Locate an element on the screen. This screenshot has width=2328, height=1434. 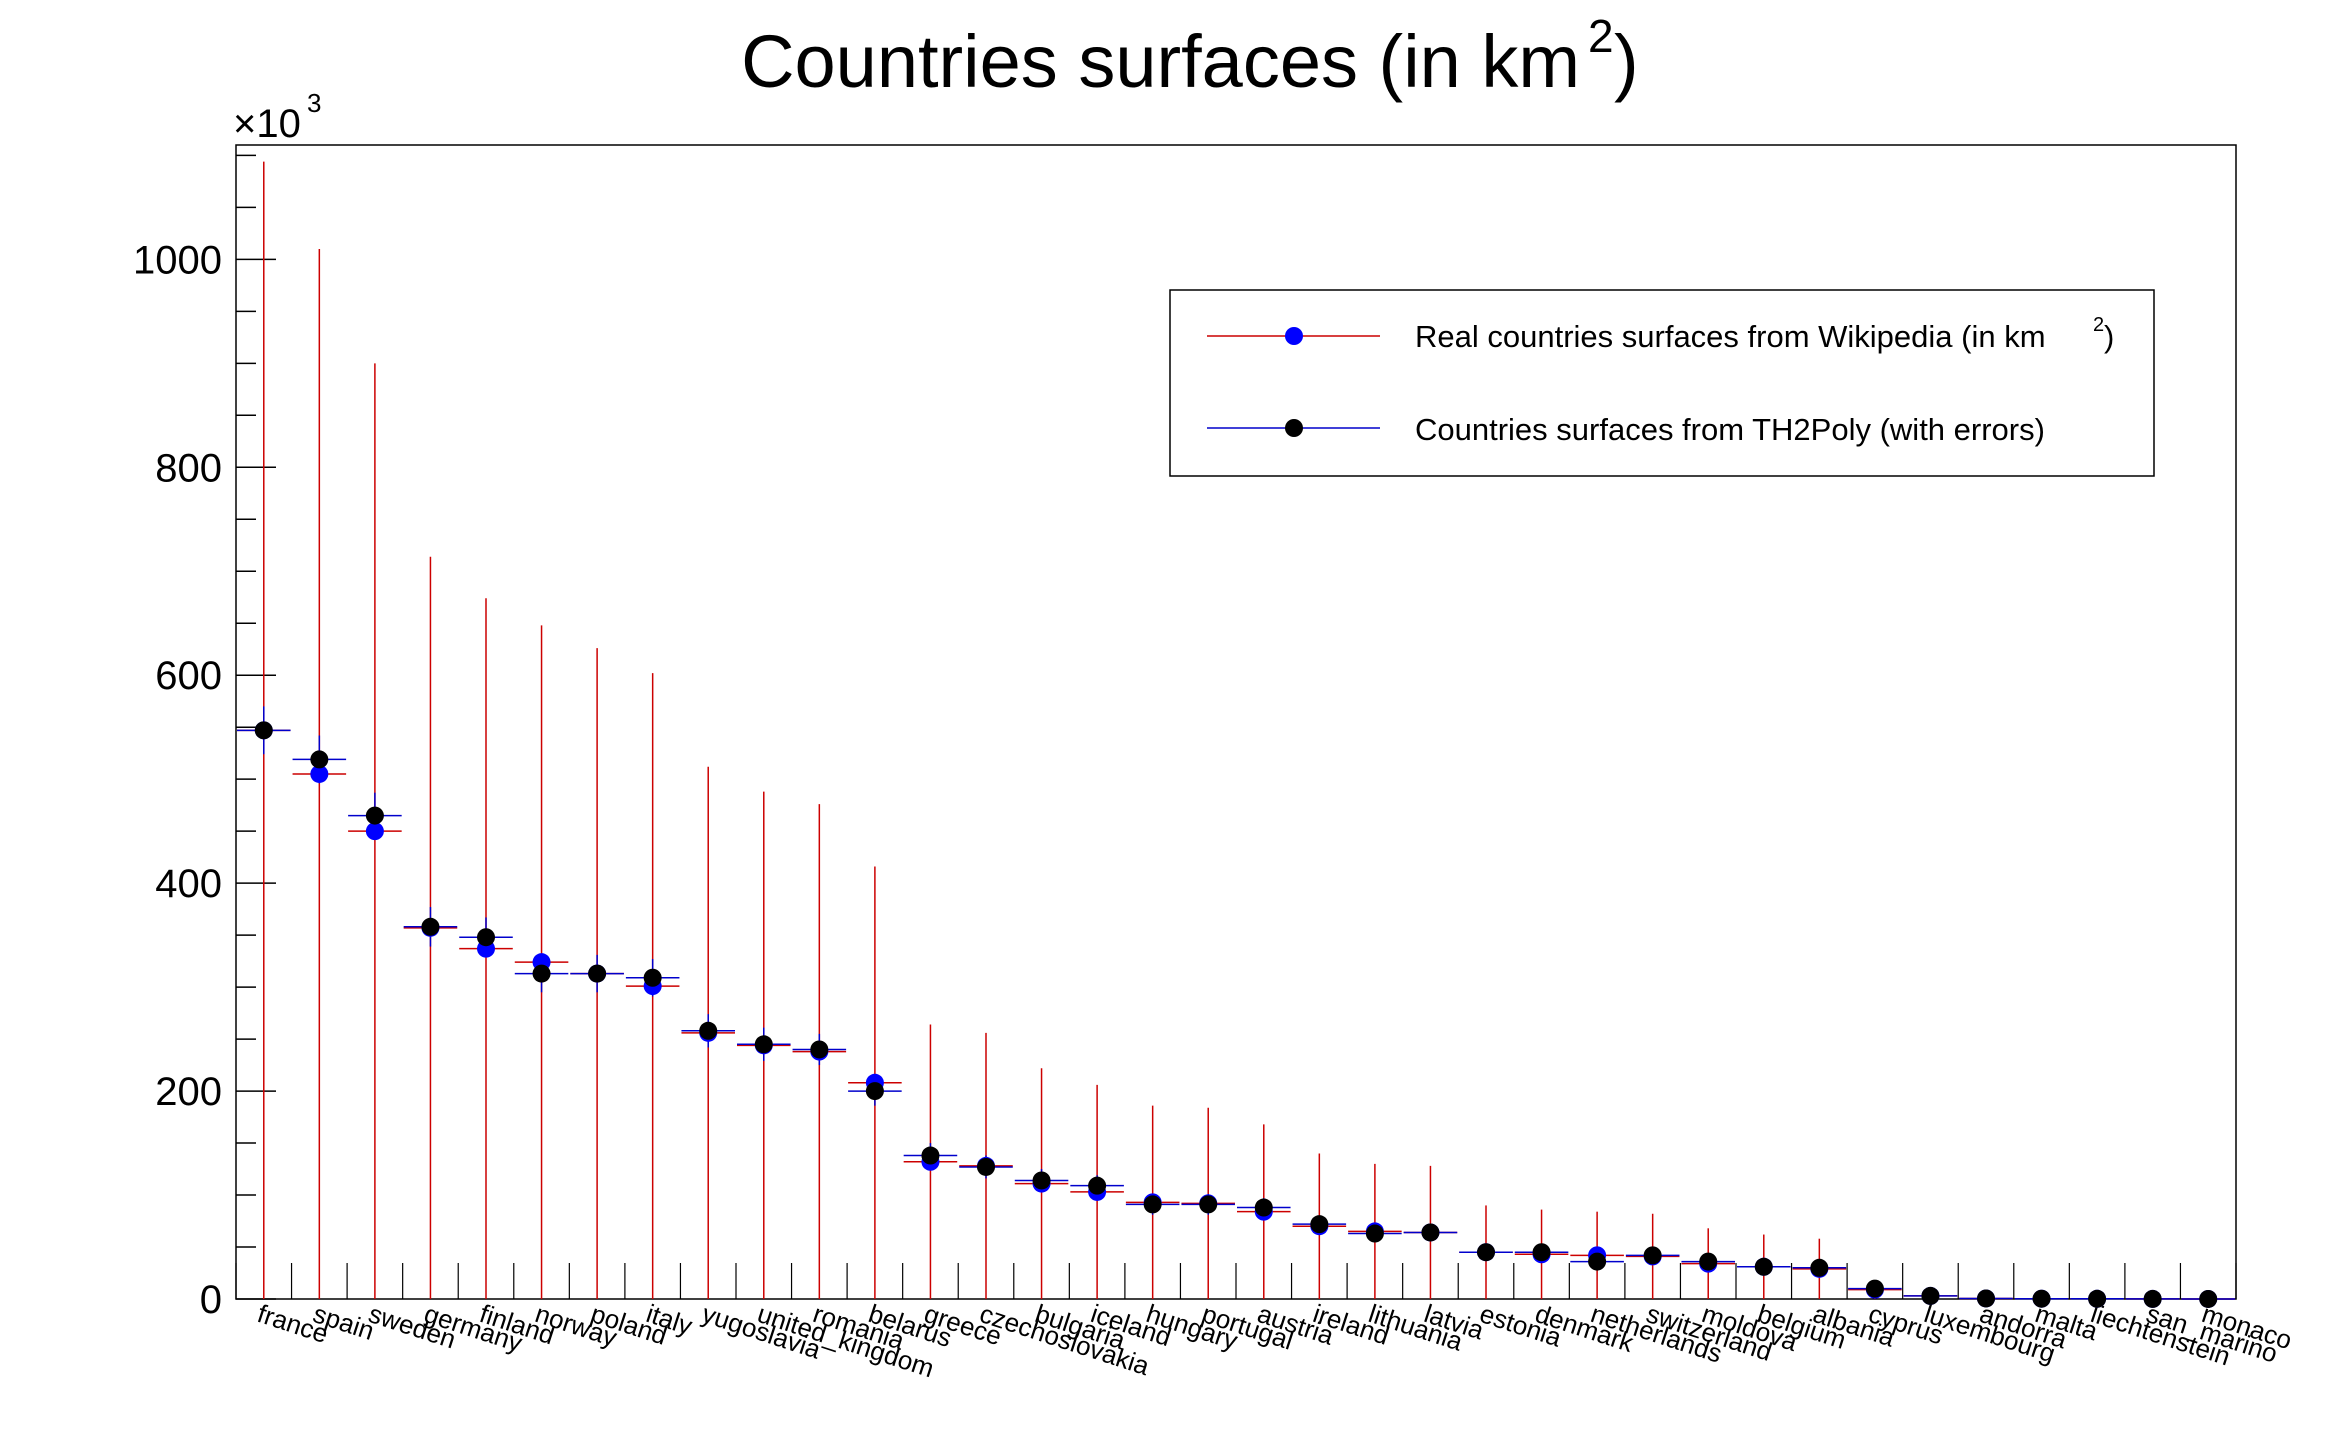
legend-label-wikipedia-superscript: 2 is located at coordinates (2098, 325).